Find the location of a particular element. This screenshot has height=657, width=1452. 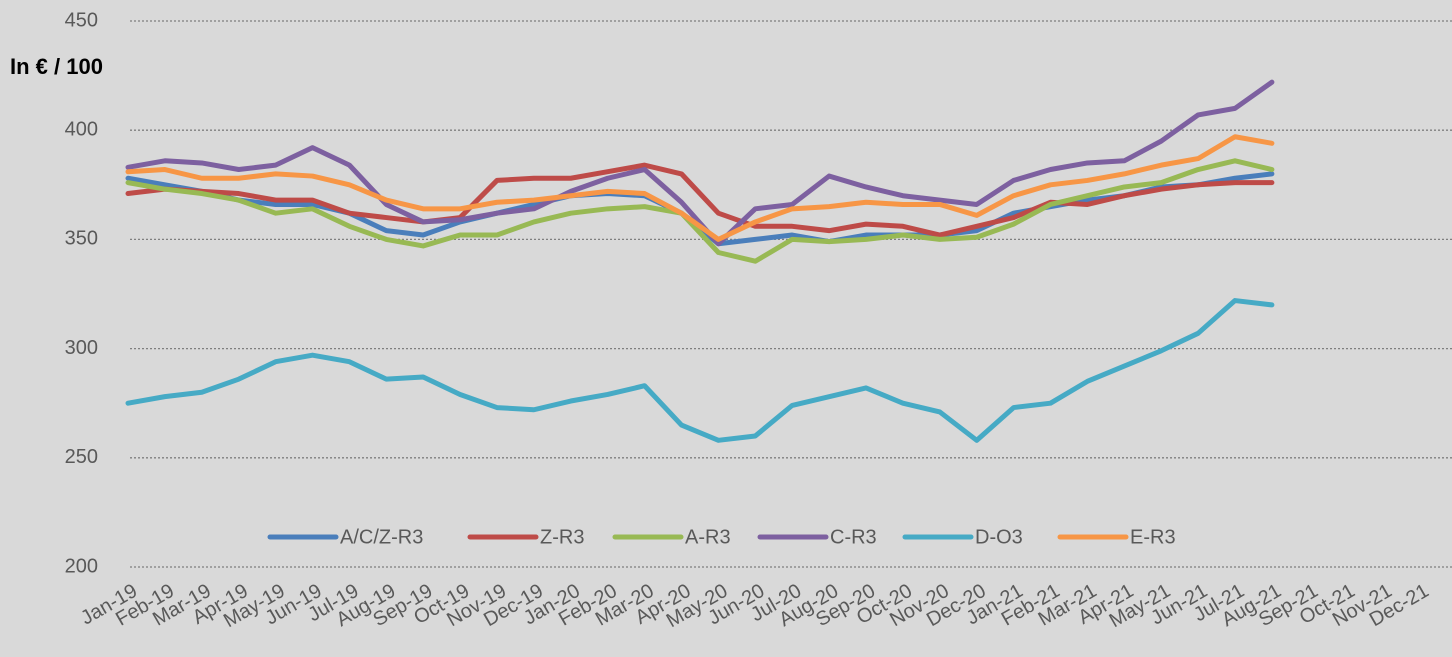

y-axis-label: In € / 100 is located at coordinates (56, 66).